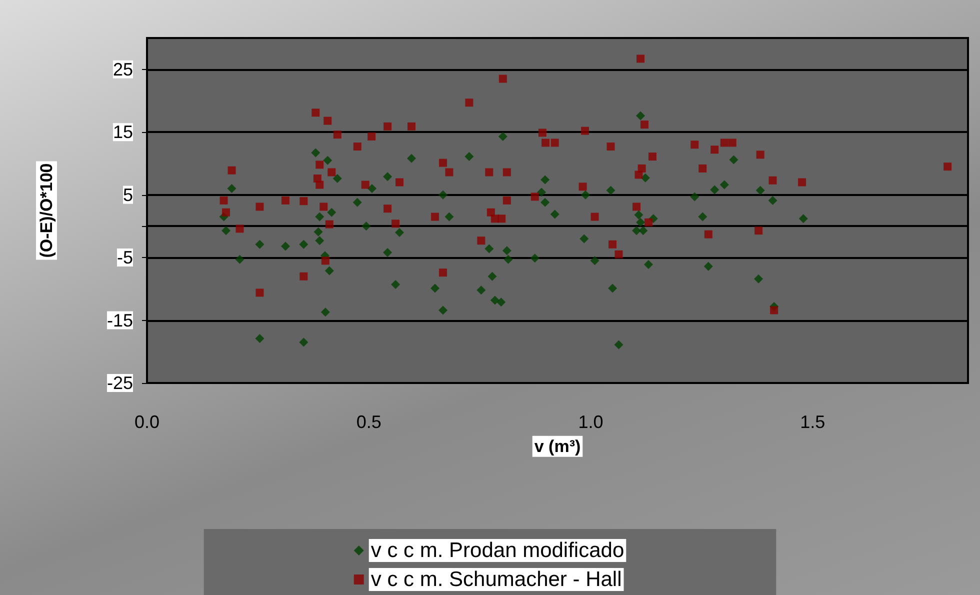  Describe the element at coordinates (591, 422) in the screenshot. I see `x-tick-label: 1.0` at that location.